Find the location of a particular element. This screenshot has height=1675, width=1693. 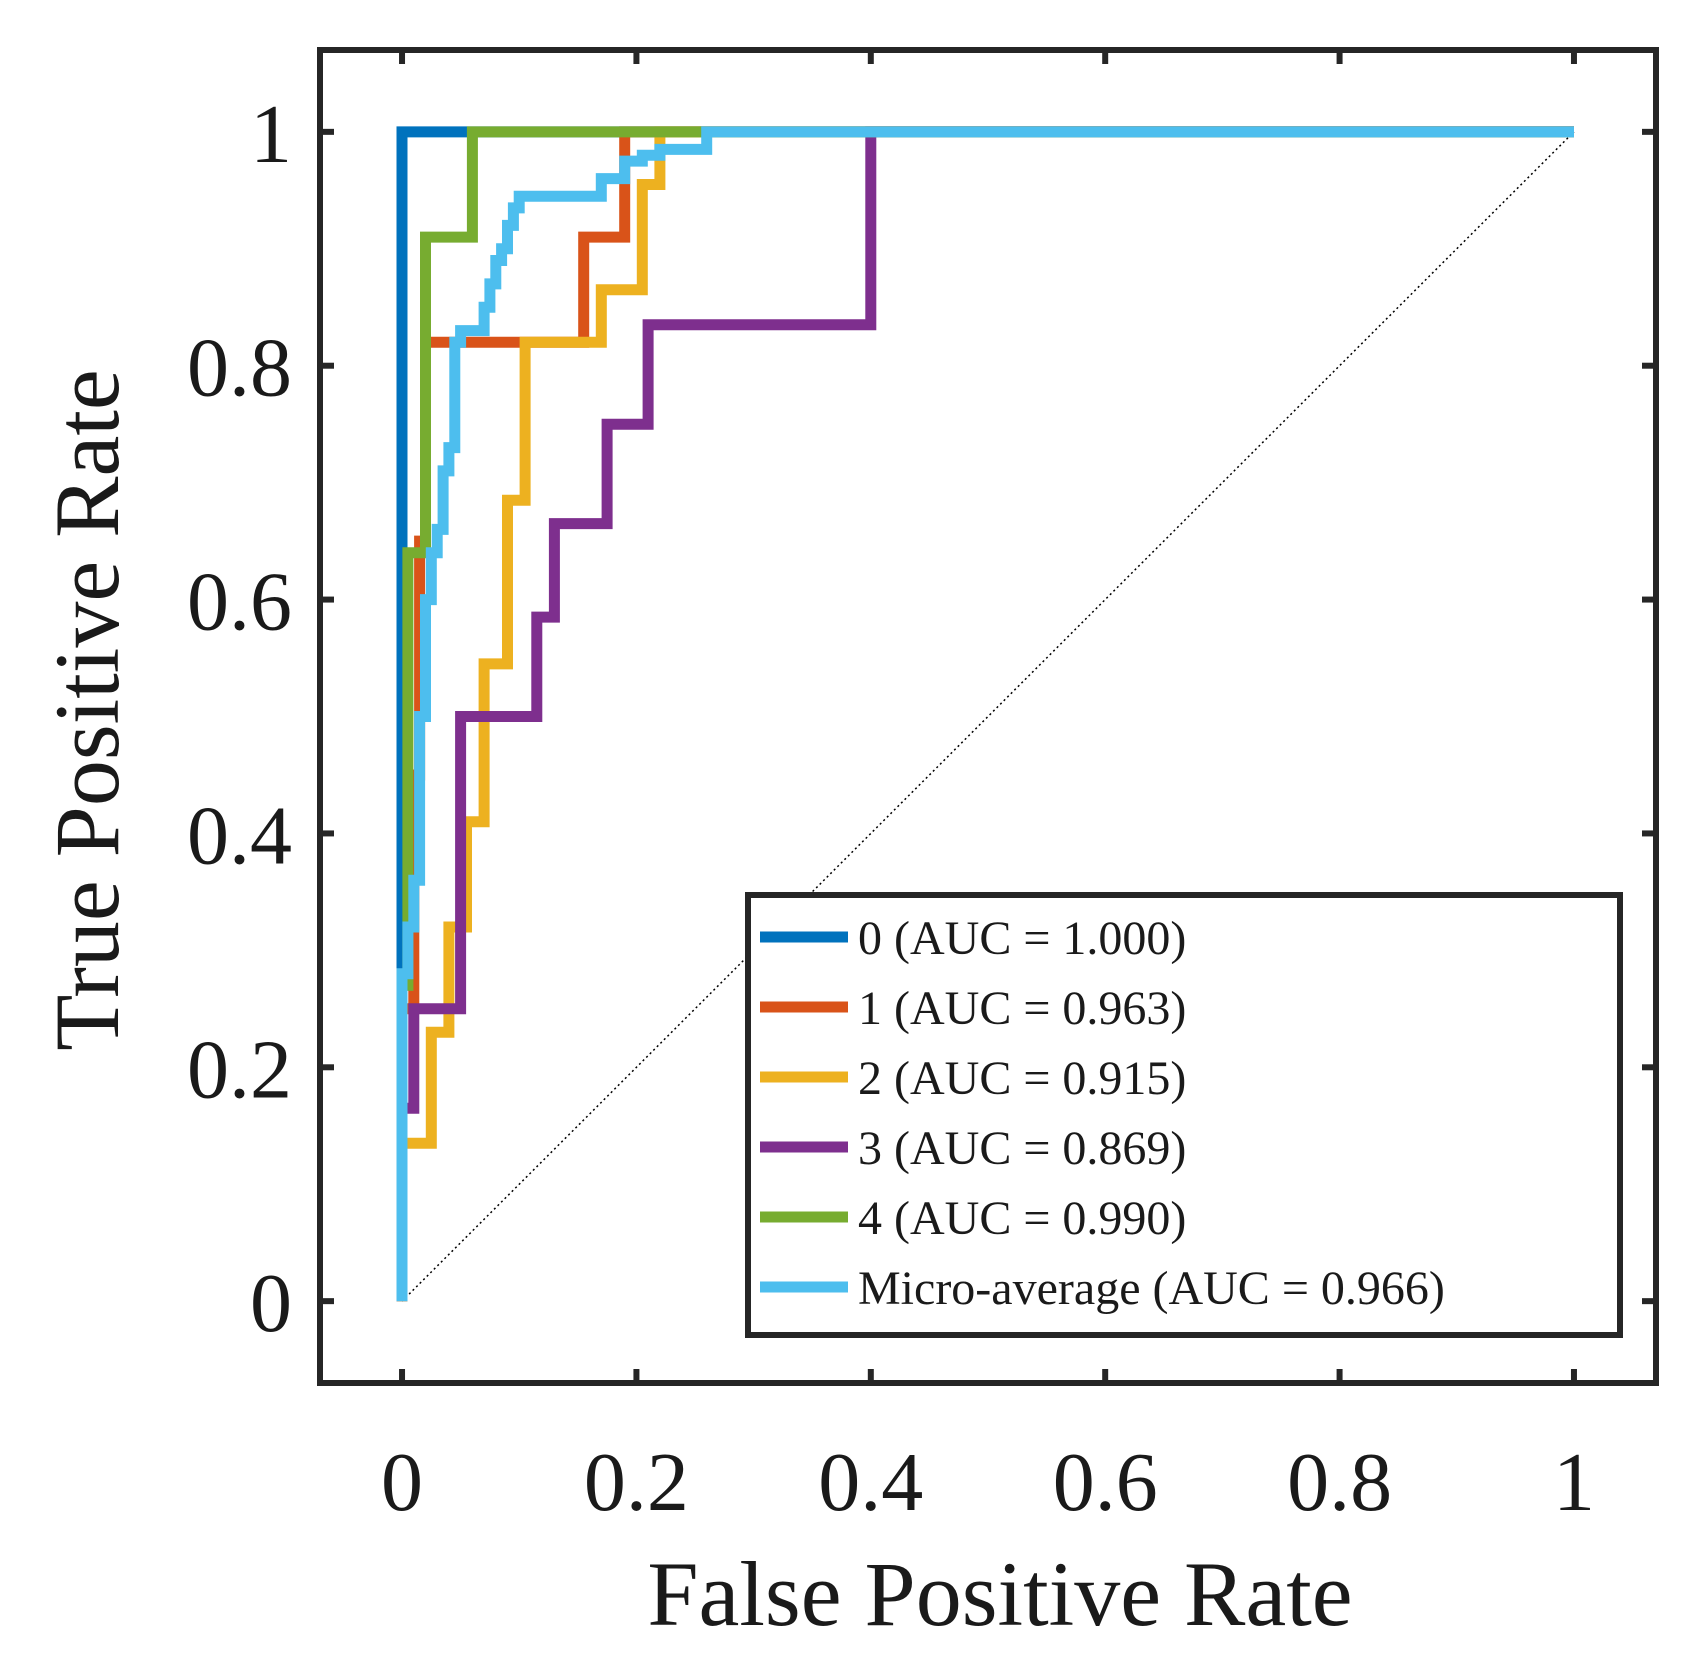

y-axis-label: True Positive Rate is located at coordinates (87, 710).